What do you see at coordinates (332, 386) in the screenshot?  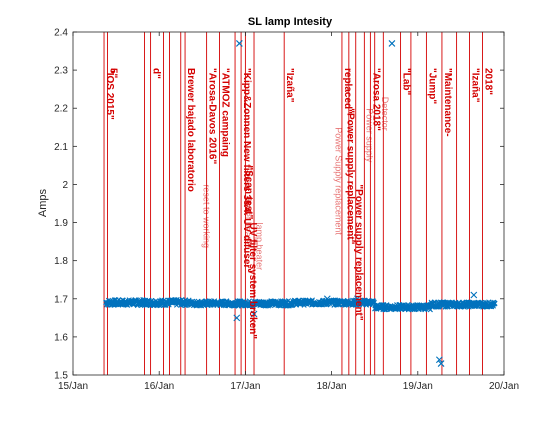 I see `x-tick-label: 18/Jan` at bounding box center [332, 386].